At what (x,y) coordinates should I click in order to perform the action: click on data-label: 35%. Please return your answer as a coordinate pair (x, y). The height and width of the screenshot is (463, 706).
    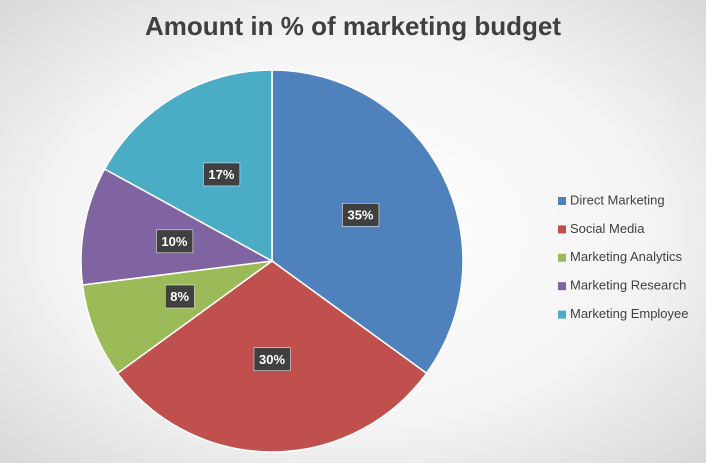
    Looking at the image, I should click on (360, 214).